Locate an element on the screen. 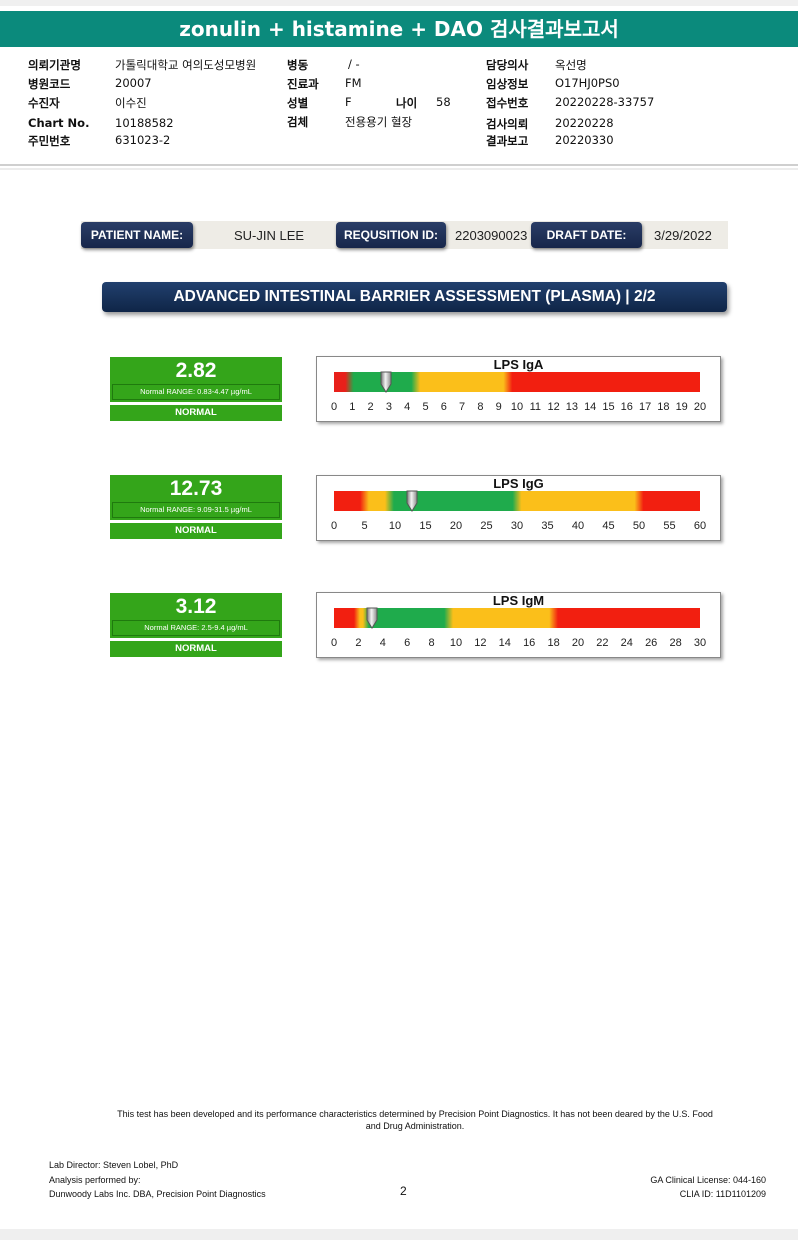 The height and width of the screenshot is (1240, 798). page-number: 2 is located at coordinates (403, 1191).